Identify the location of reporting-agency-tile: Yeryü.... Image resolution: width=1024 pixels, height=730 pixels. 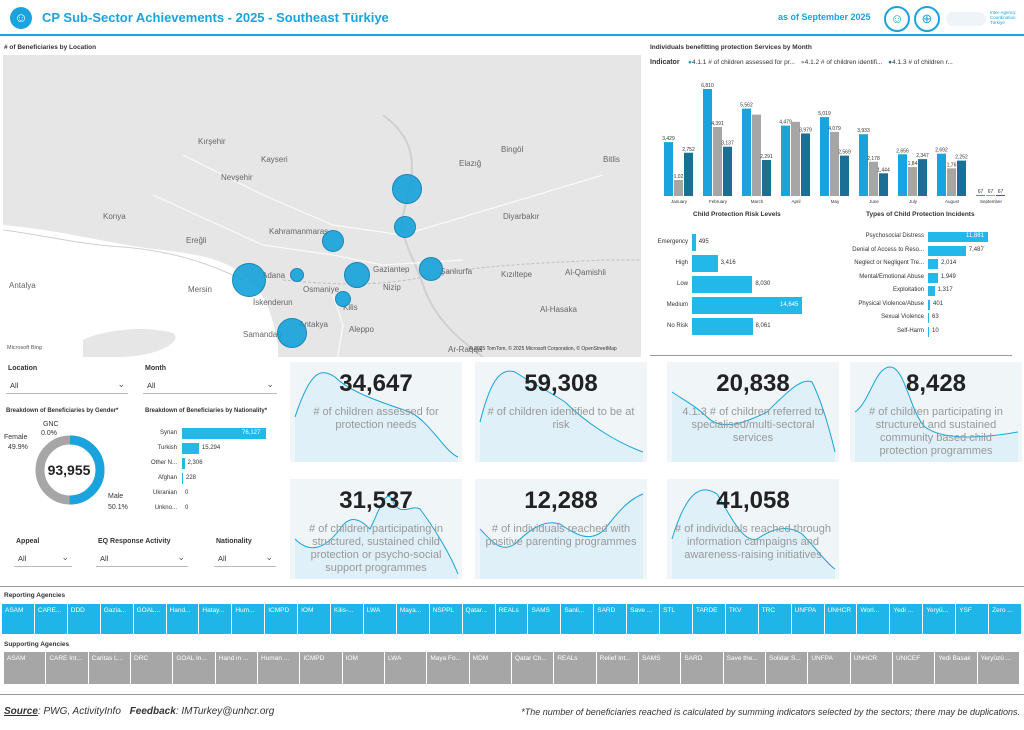
(939, 619).